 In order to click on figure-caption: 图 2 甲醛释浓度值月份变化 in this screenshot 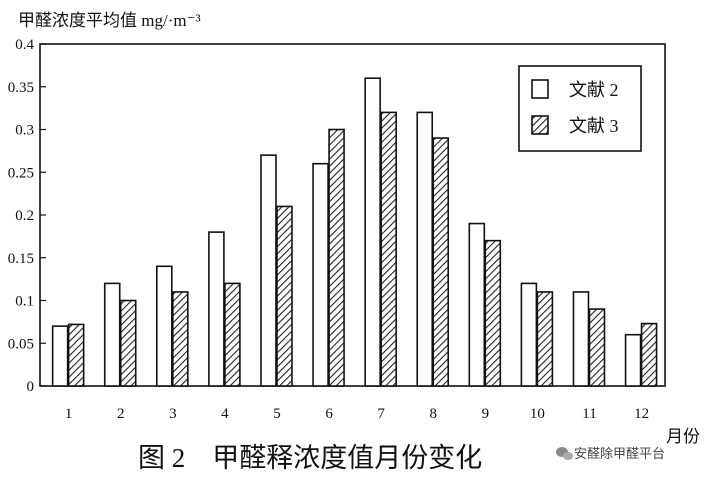, I will do `click(310, 458)`.